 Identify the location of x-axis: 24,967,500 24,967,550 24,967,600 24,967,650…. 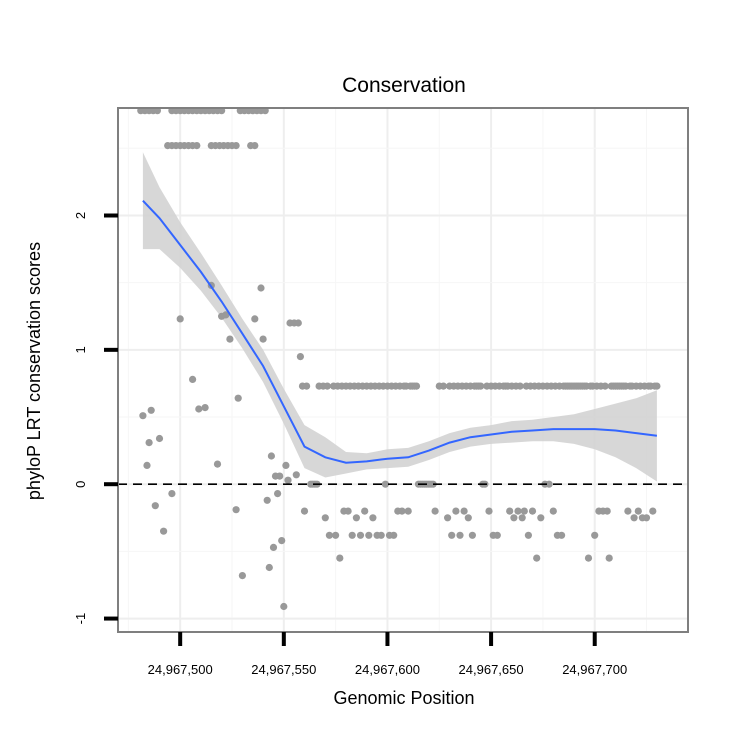
(387, 654).